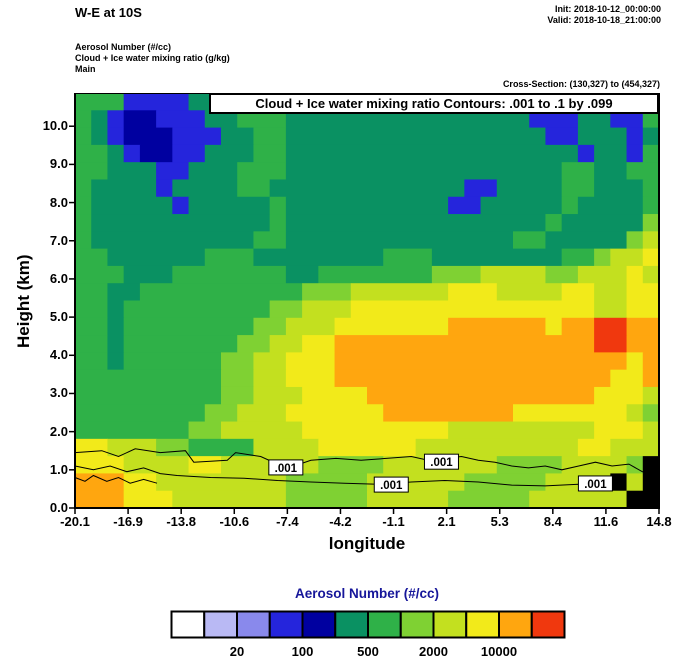 This screenshot has height=667, width=674. I want to click on x-tick-label: 8.4, so click(552, 521).